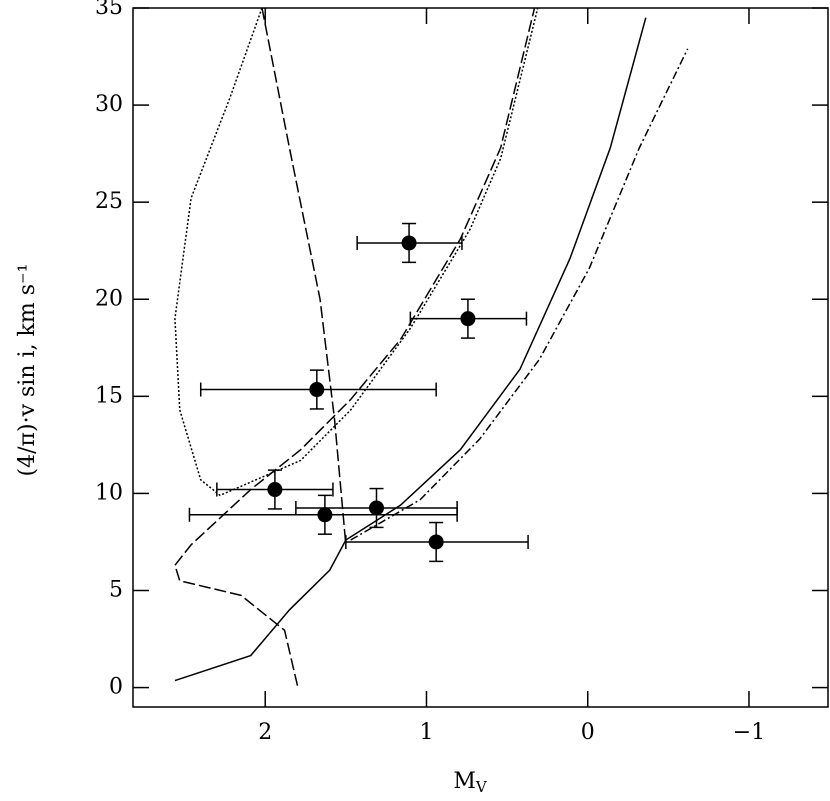 The image size is (830, 801). What do you see at coordinates (426, 732) in the screenshot?
I see `x-tick-label: 1` at bounding box center [426, 732].